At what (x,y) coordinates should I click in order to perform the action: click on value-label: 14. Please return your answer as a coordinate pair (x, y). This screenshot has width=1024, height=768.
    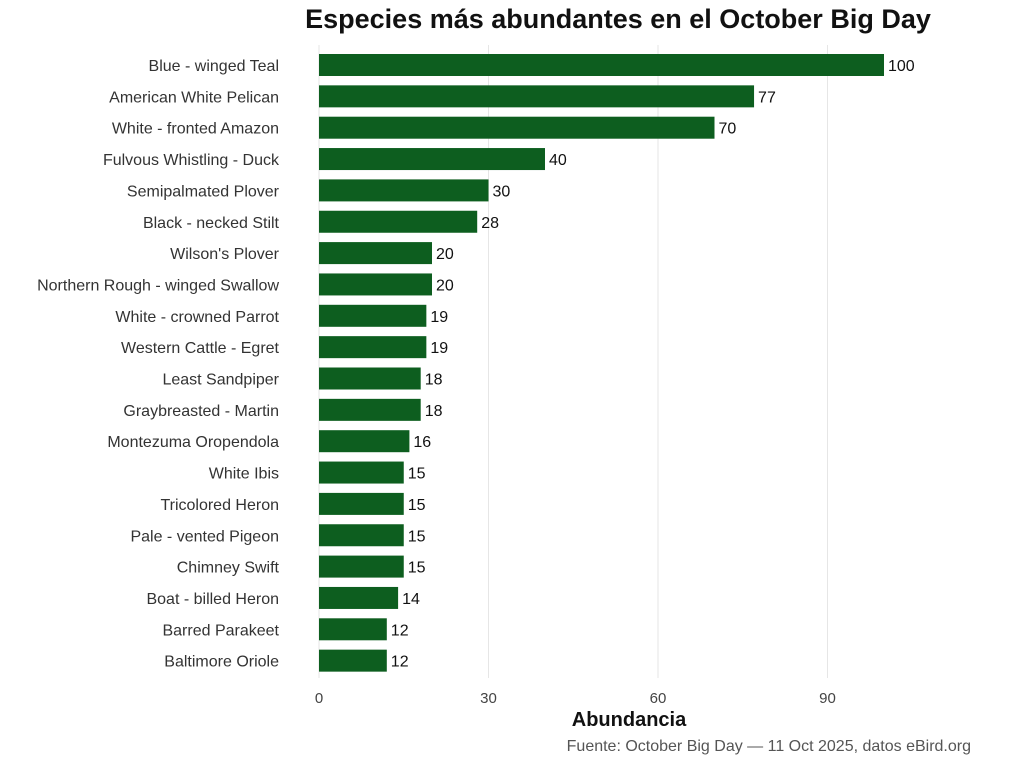
    Looking at the image, I should click on (411, 599).